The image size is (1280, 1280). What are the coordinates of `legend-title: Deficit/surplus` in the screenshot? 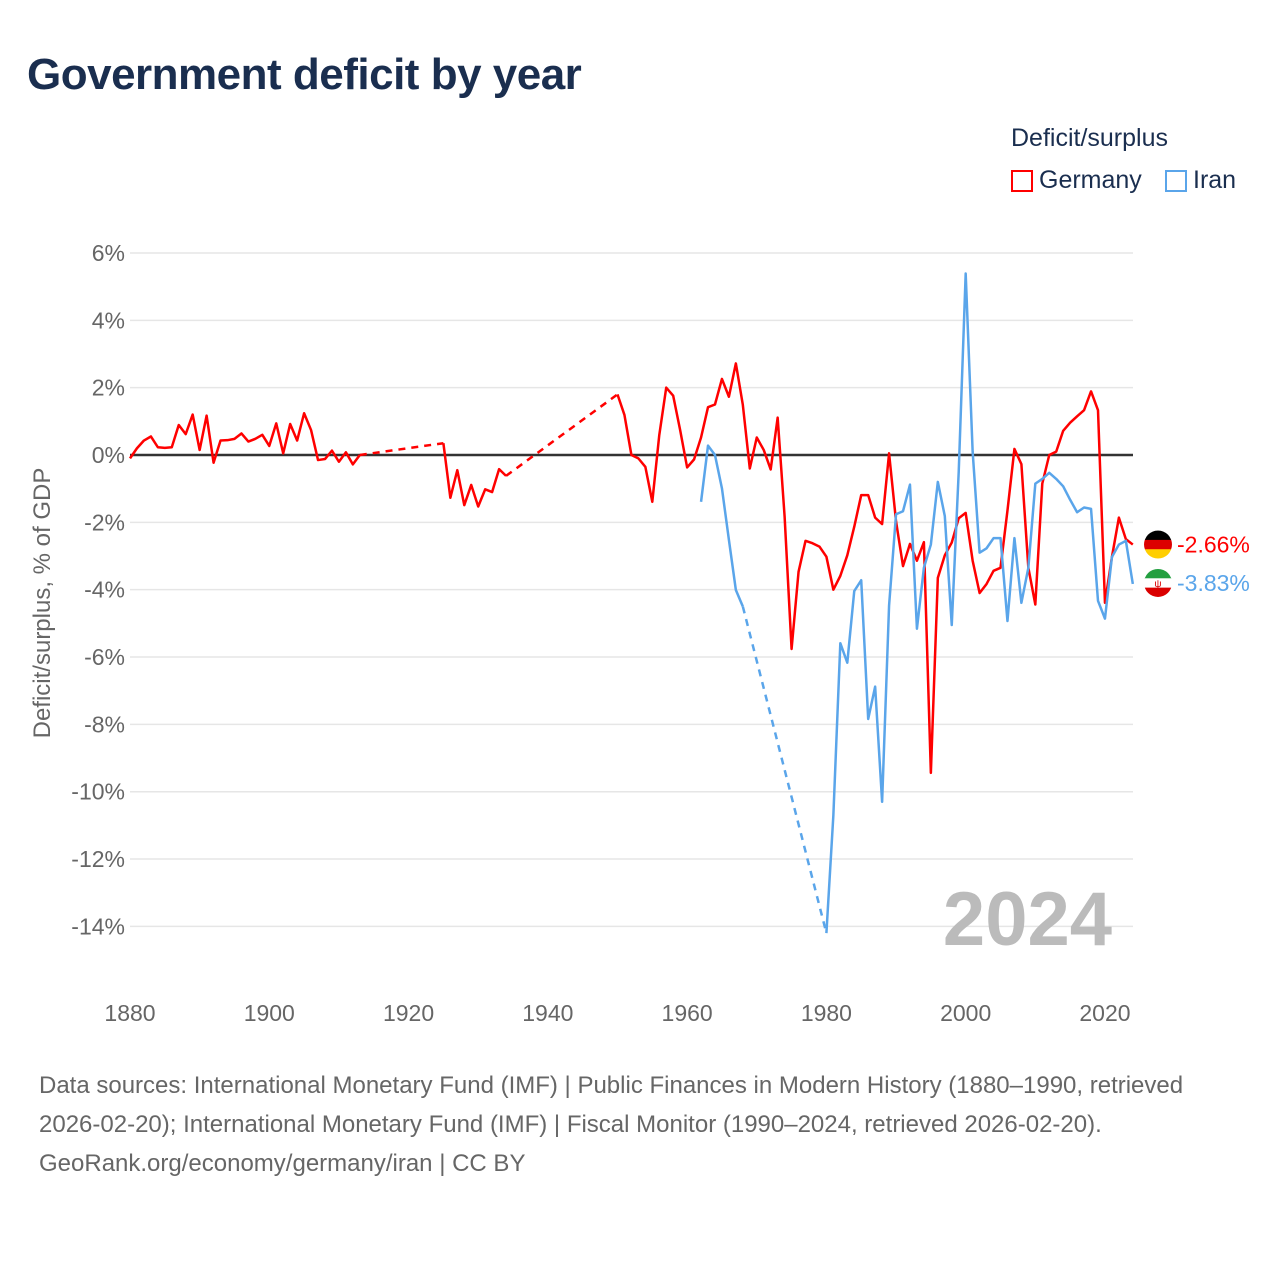 It's located at (1089, 138).